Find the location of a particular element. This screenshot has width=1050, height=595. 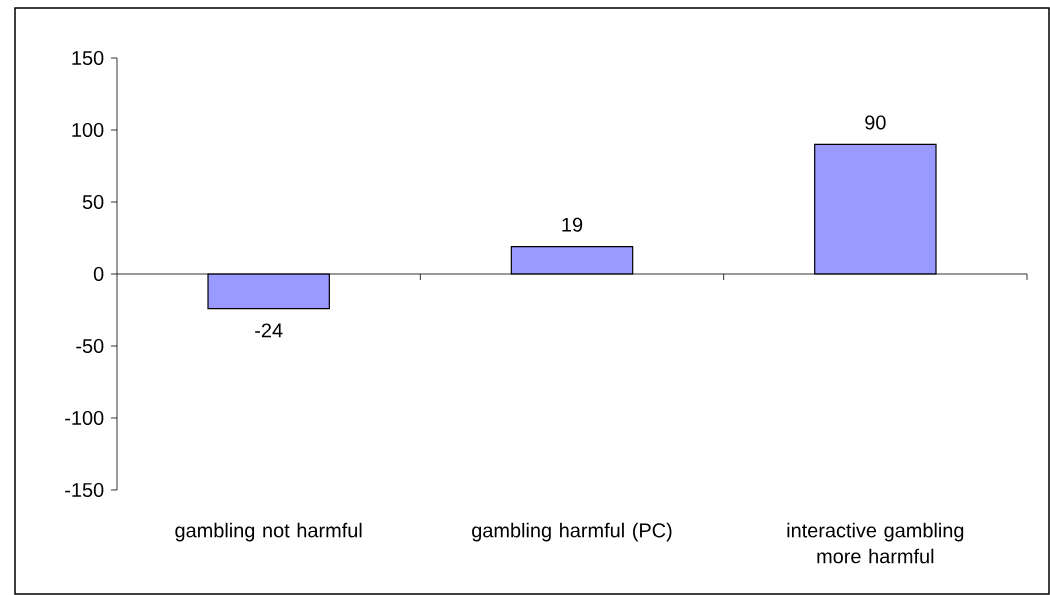

x-tick-label: gambling harmful (PC) is located at coordinates (572, 532).